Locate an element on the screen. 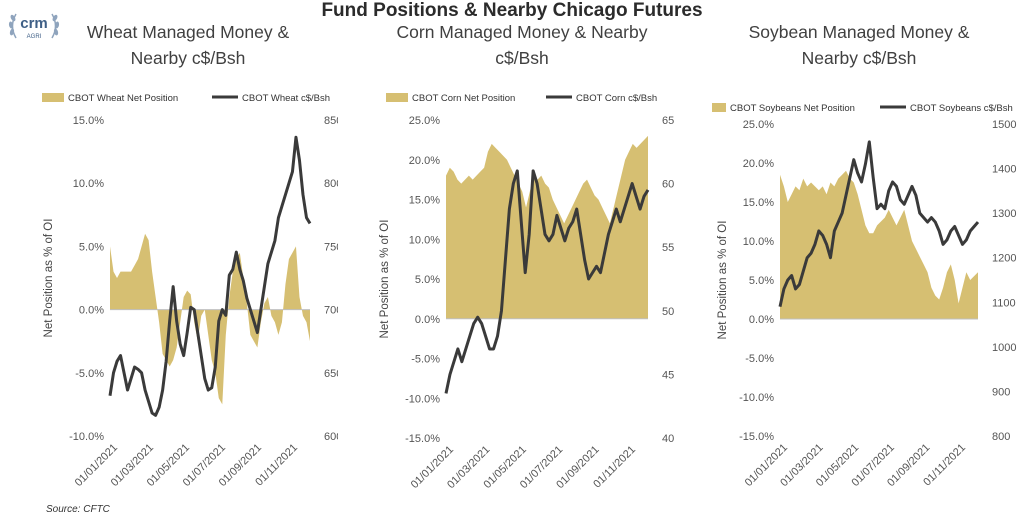 Image resolution: width=1024 pixels, height=520 pixels. soybean-chart-title: Soybean Managed Money & Nearby c$/Bsh is located at coordinates (859, 45).